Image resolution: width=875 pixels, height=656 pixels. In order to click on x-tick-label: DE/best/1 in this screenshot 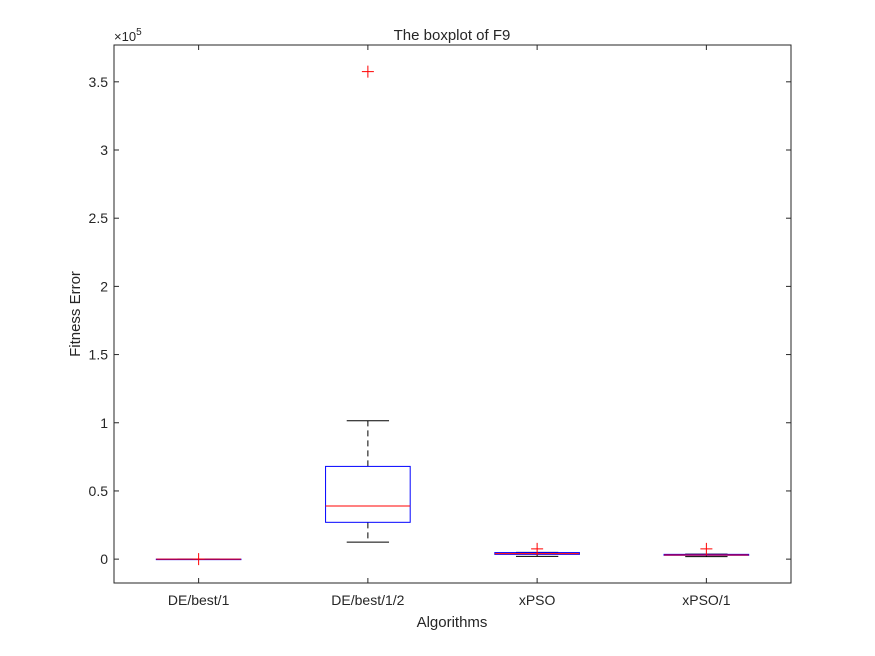, I will do `click(199, 600)`.